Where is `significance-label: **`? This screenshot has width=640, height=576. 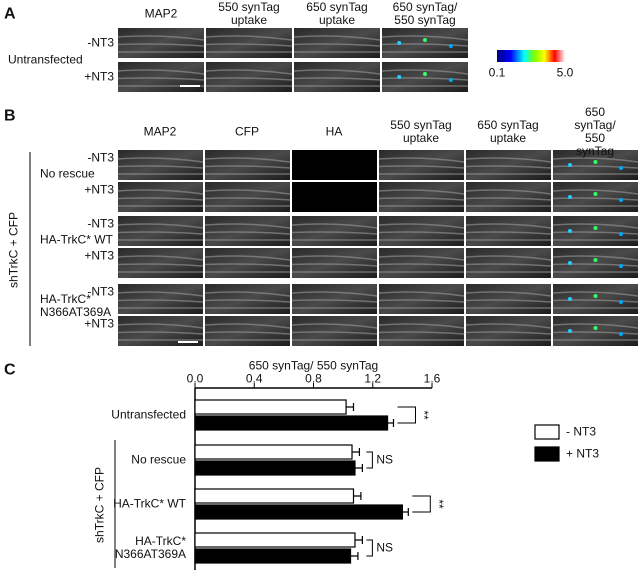 significance-label: ** is located at coordinates (439, 504).